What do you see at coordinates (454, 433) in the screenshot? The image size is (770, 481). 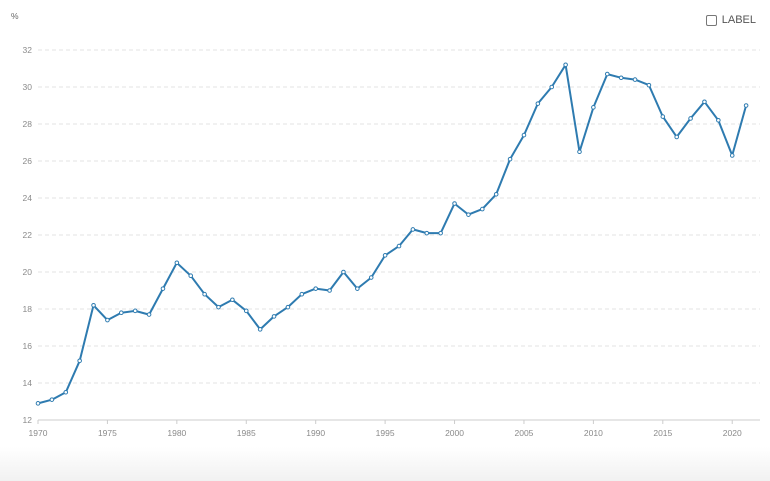 I see `x-tick-label: 2000` at bounding box center [454, 433].